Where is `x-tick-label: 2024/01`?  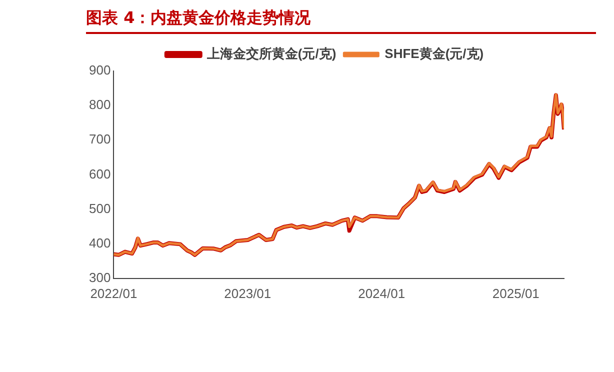 x-tick-label: 2024/01 is located at coordinates (382, 293).